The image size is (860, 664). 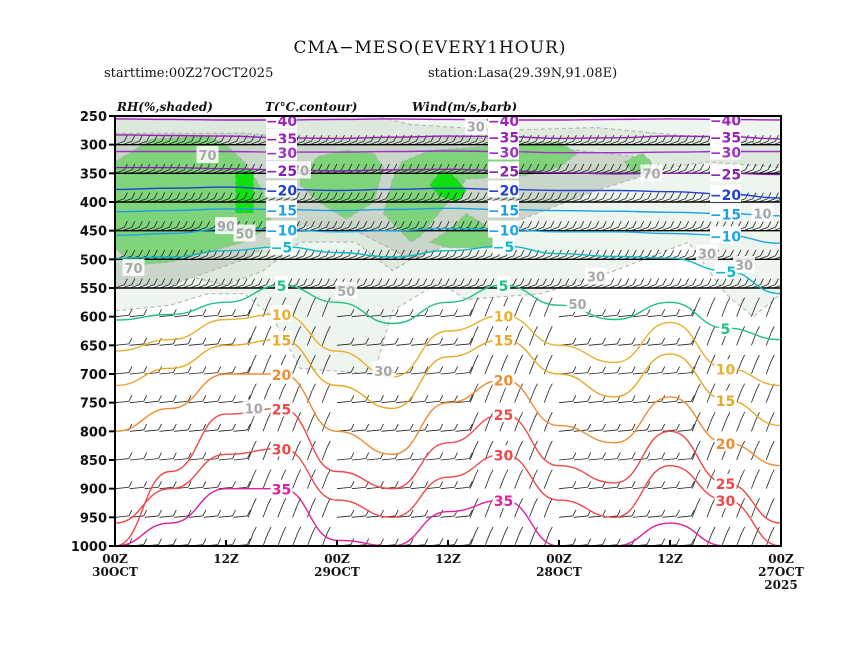 I want to click on y-tick-label: 950, so click(x=93, y=518).